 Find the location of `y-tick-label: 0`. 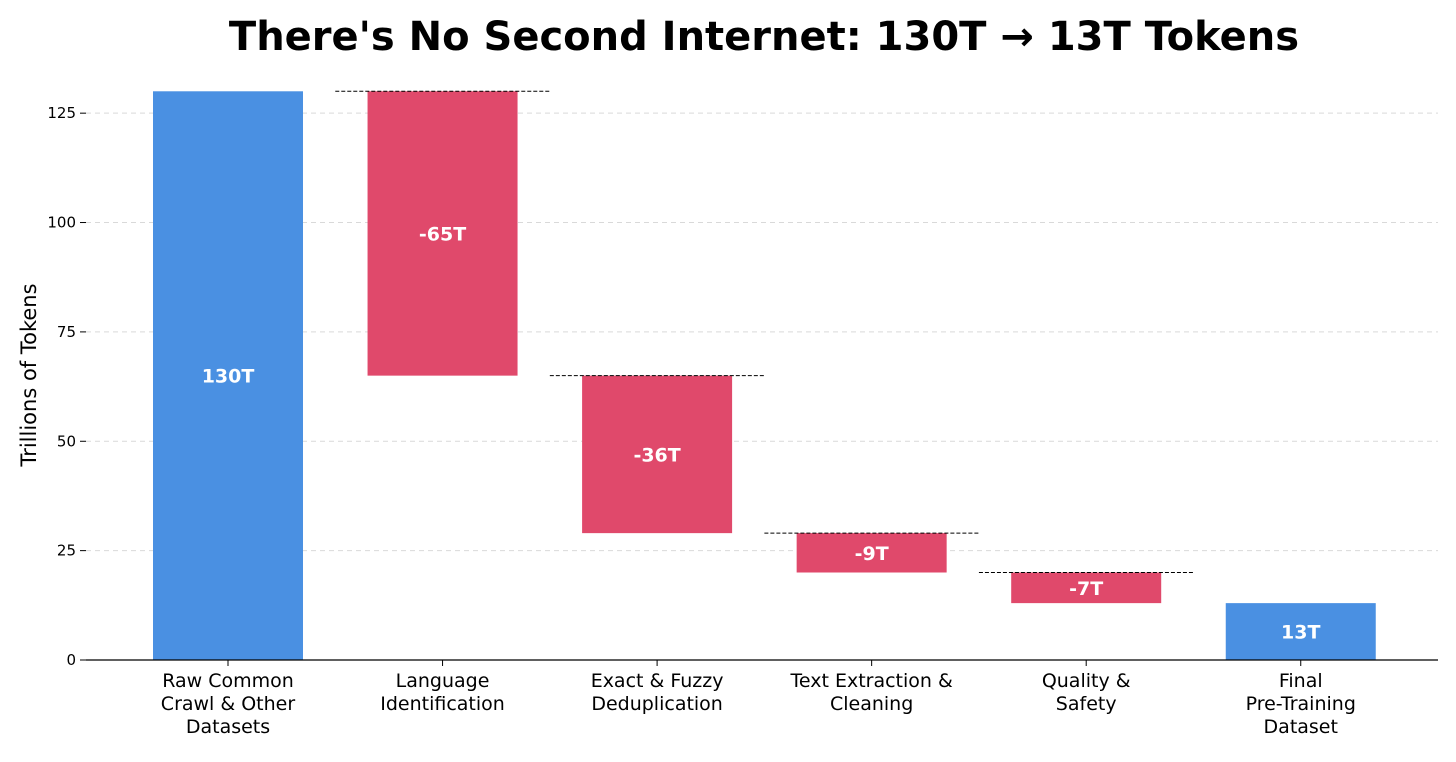

y-tick-label: 0 is located at coordinates (71, 660).